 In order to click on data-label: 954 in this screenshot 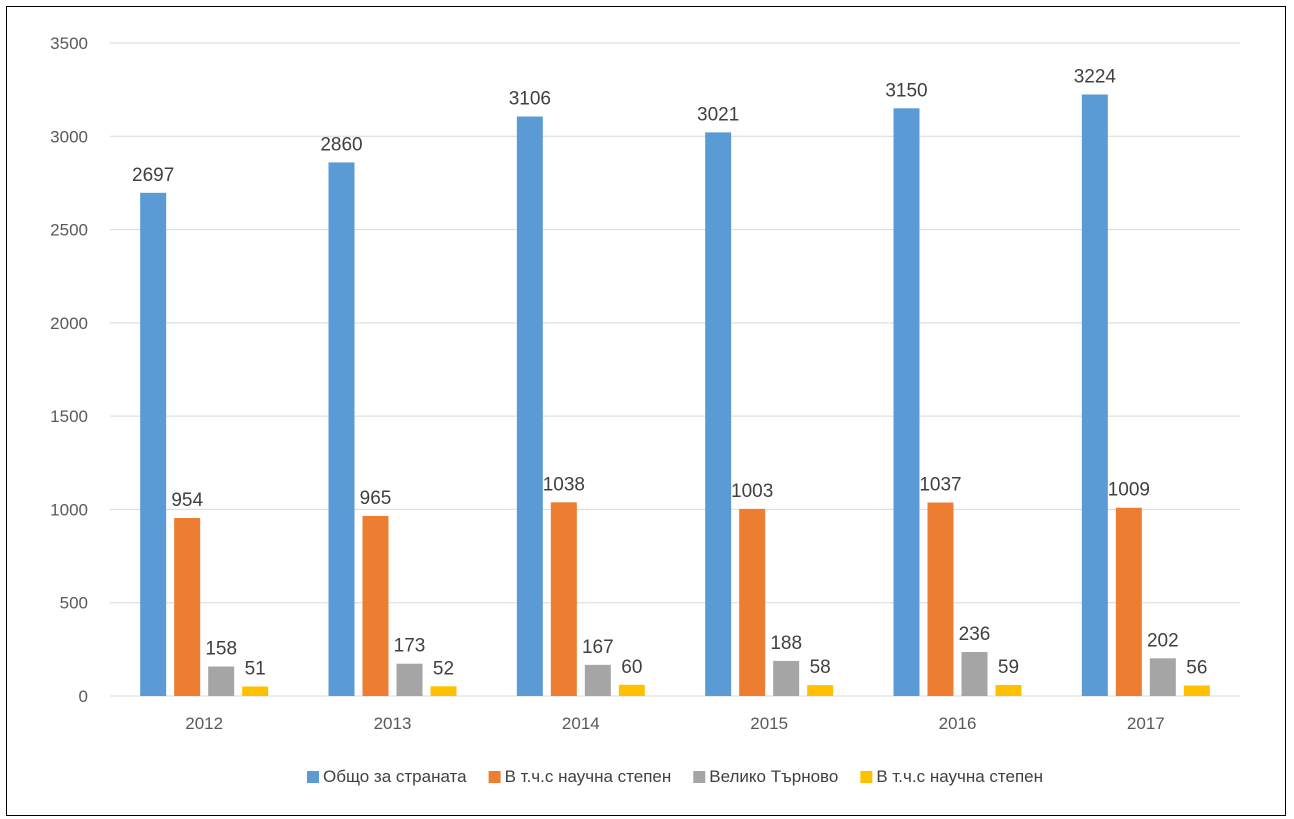, I will do `click(187, 500)`.